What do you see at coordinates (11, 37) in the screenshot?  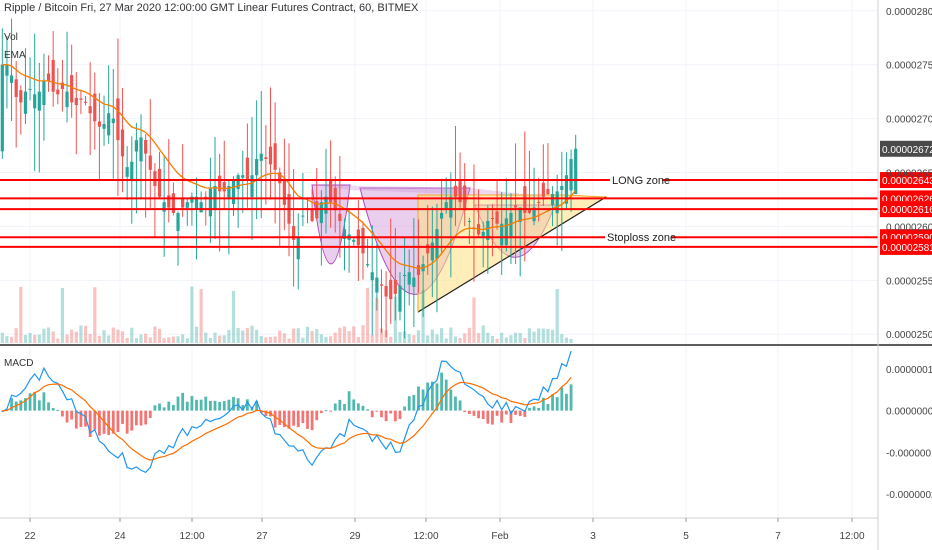 I see `vol-indicator-label: Vol` at bounding box center [11, 37].